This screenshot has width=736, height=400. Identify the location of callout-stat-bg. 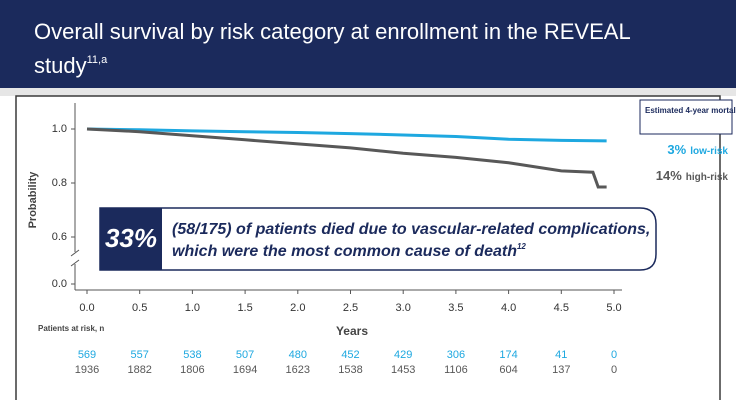
(131, 239).